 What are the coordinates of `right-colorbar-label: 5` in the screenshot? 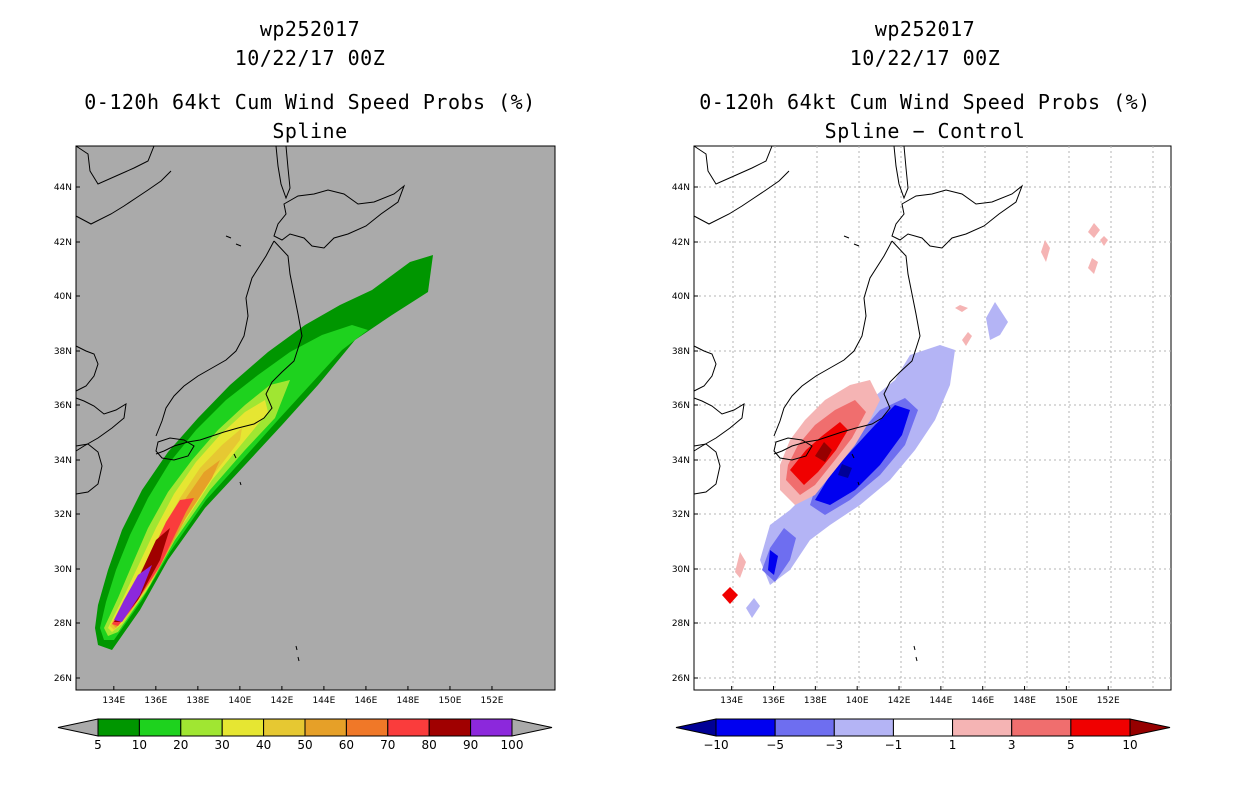 It's located at (1071, 745).